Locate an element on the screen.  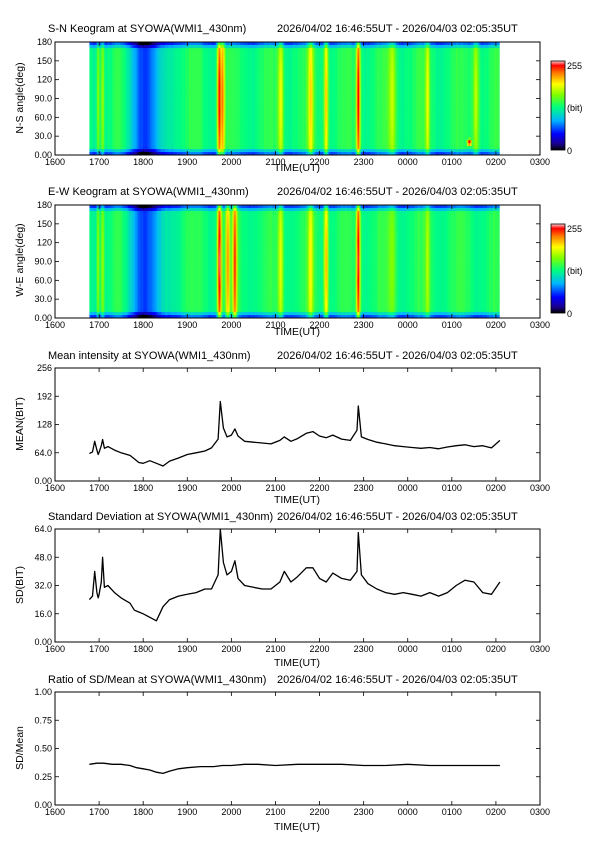
sn-keogram-image is located at coordinates (294, 98).